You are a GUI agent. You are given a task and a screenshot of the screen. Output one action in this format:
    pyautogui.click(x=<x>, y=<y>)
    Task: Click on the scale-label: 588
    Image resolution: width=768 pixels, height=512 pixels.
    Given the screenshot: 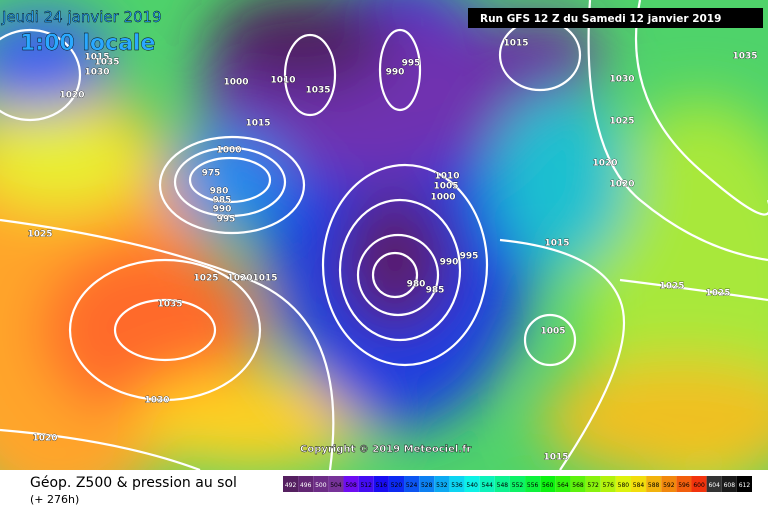 What is the action you would take?
    pyautogui.click(x=654, y=485)
    